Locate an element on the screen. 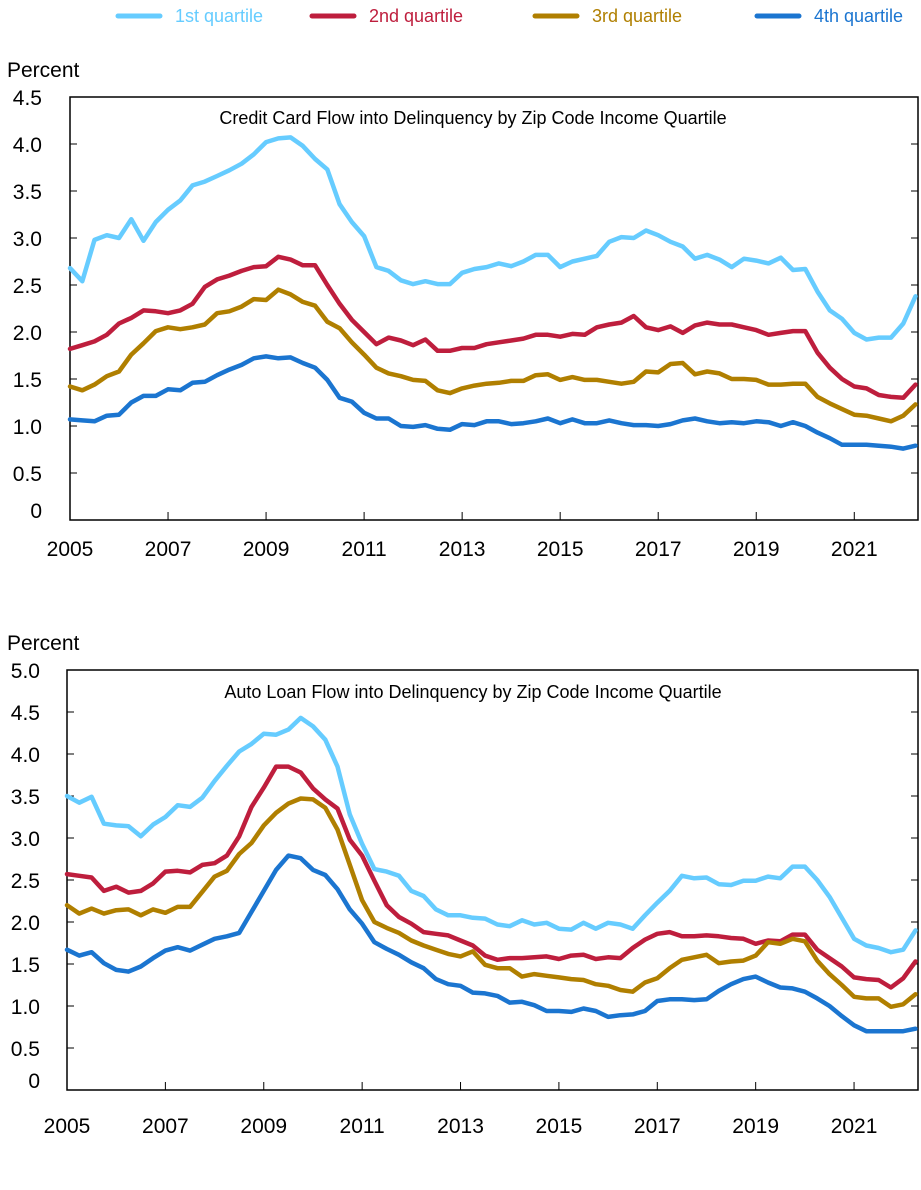 Image resolution: width=921 pixels, height=1190 pixels. legend-label-3: 3rd quartile is located at coordinates (637, 16).